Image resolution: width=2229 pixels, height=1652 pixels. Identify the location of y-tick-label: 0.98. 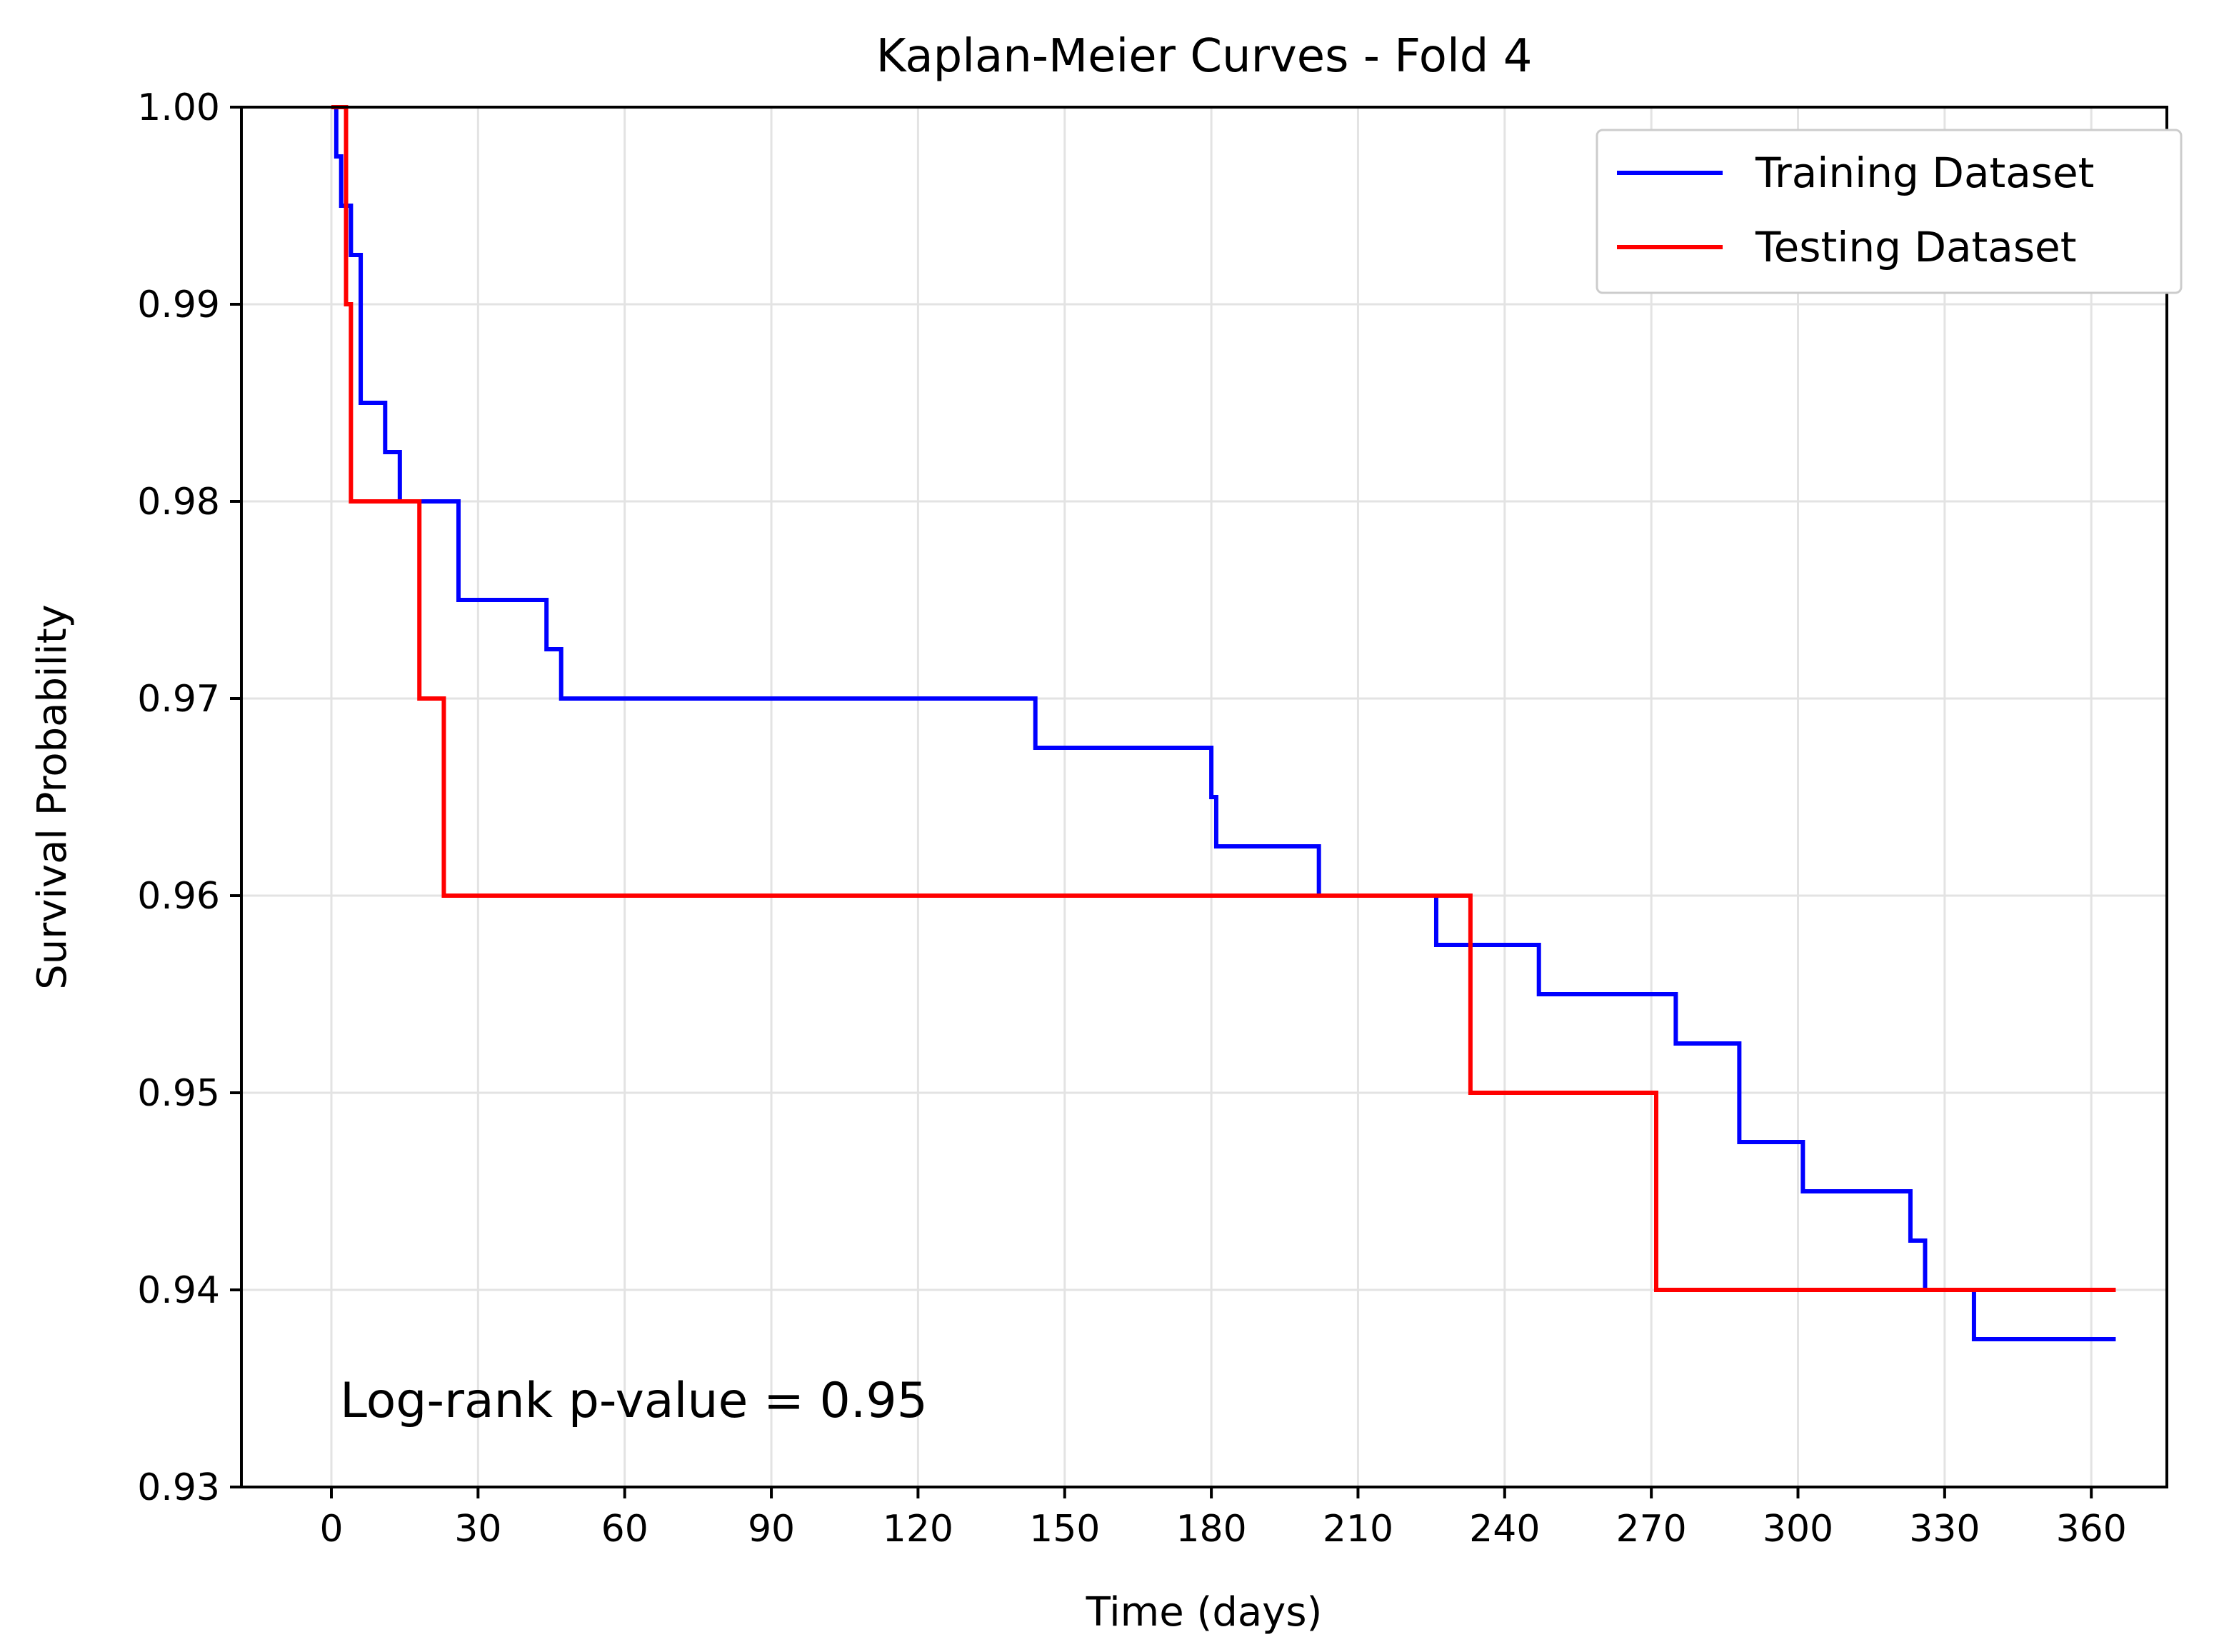
(178, 503).